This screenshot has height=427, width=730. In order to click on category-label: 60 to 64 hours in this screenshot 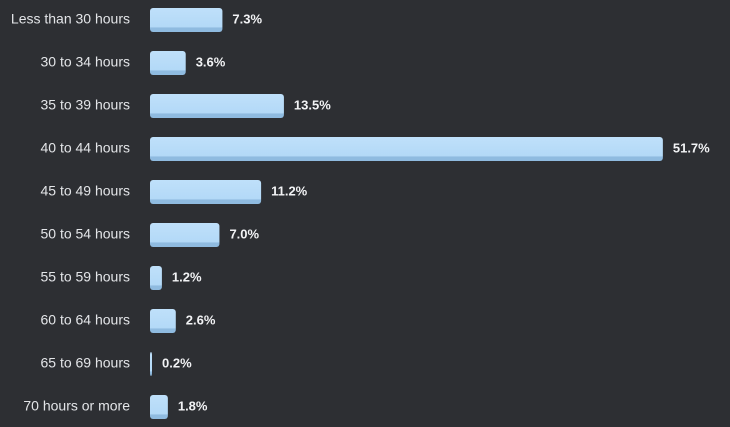, I will do `click(85, 320)`.